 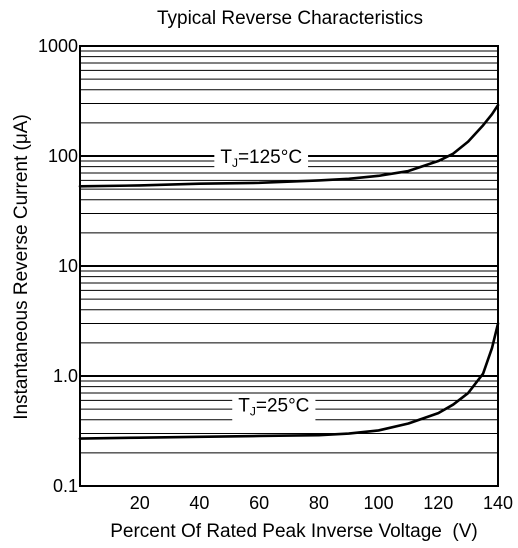 I want to click on x-tick-label: 60, so click(x=259, y=503).